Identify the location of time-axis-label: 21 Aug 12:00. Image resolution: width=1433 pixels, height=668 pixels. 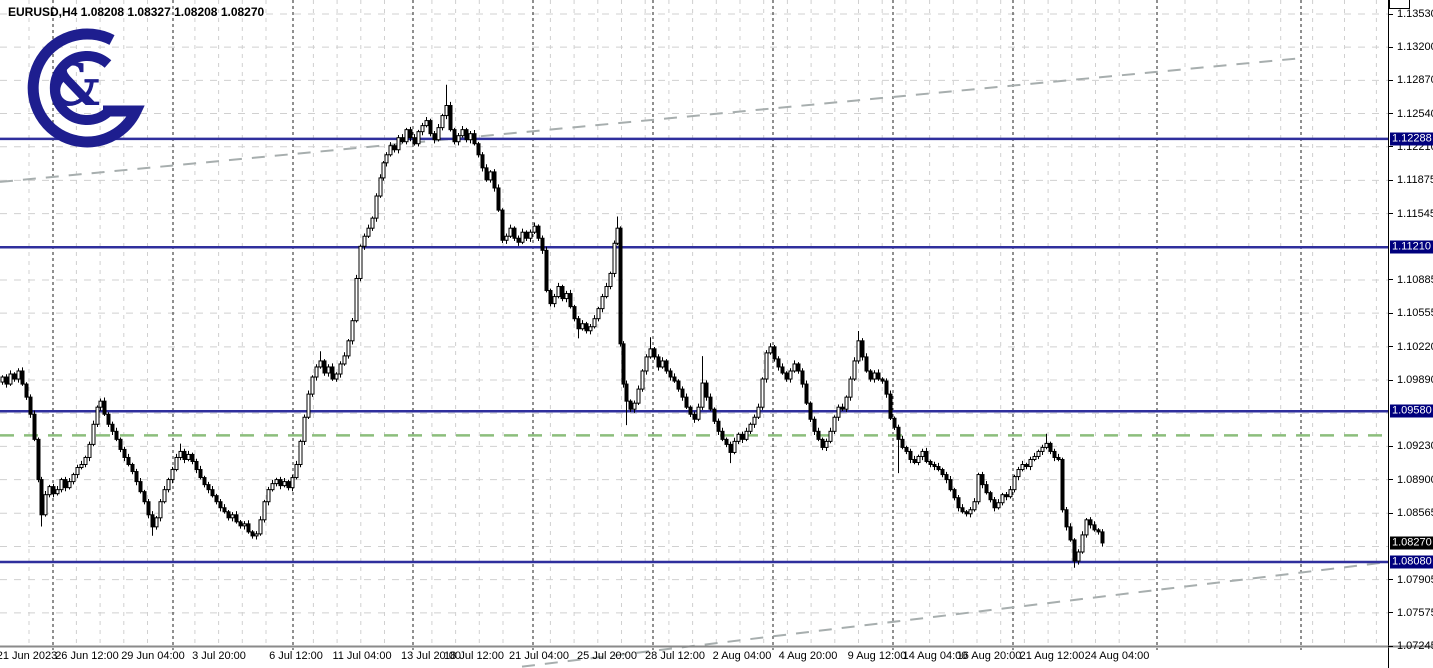
(1052, 656).